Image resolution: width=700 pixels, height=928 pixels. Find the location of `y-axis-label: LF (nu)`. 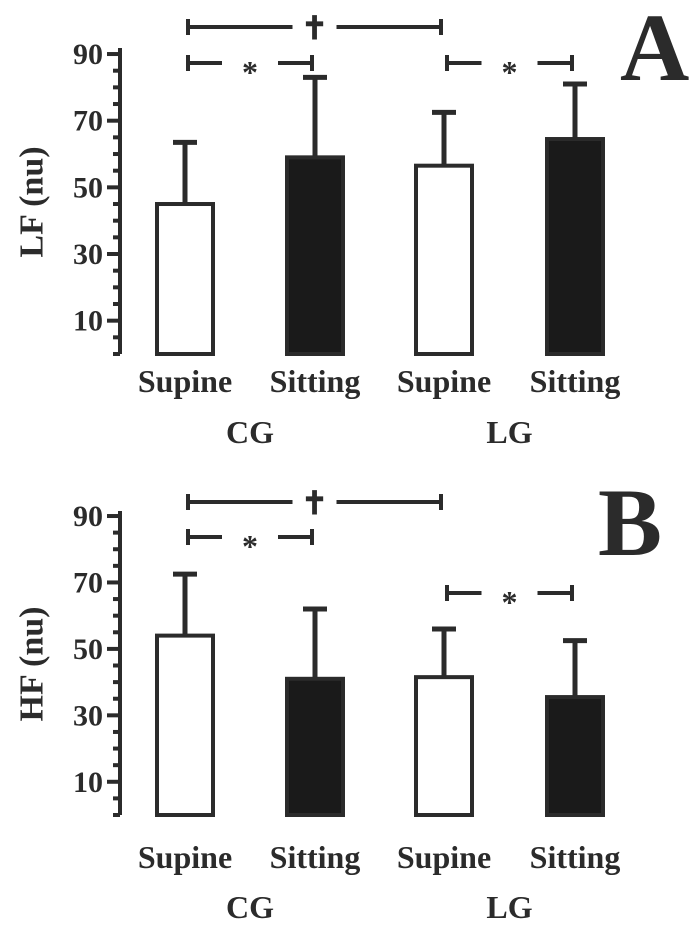

y-axis-label: LF (nu) is located at coordinates (32, 201).